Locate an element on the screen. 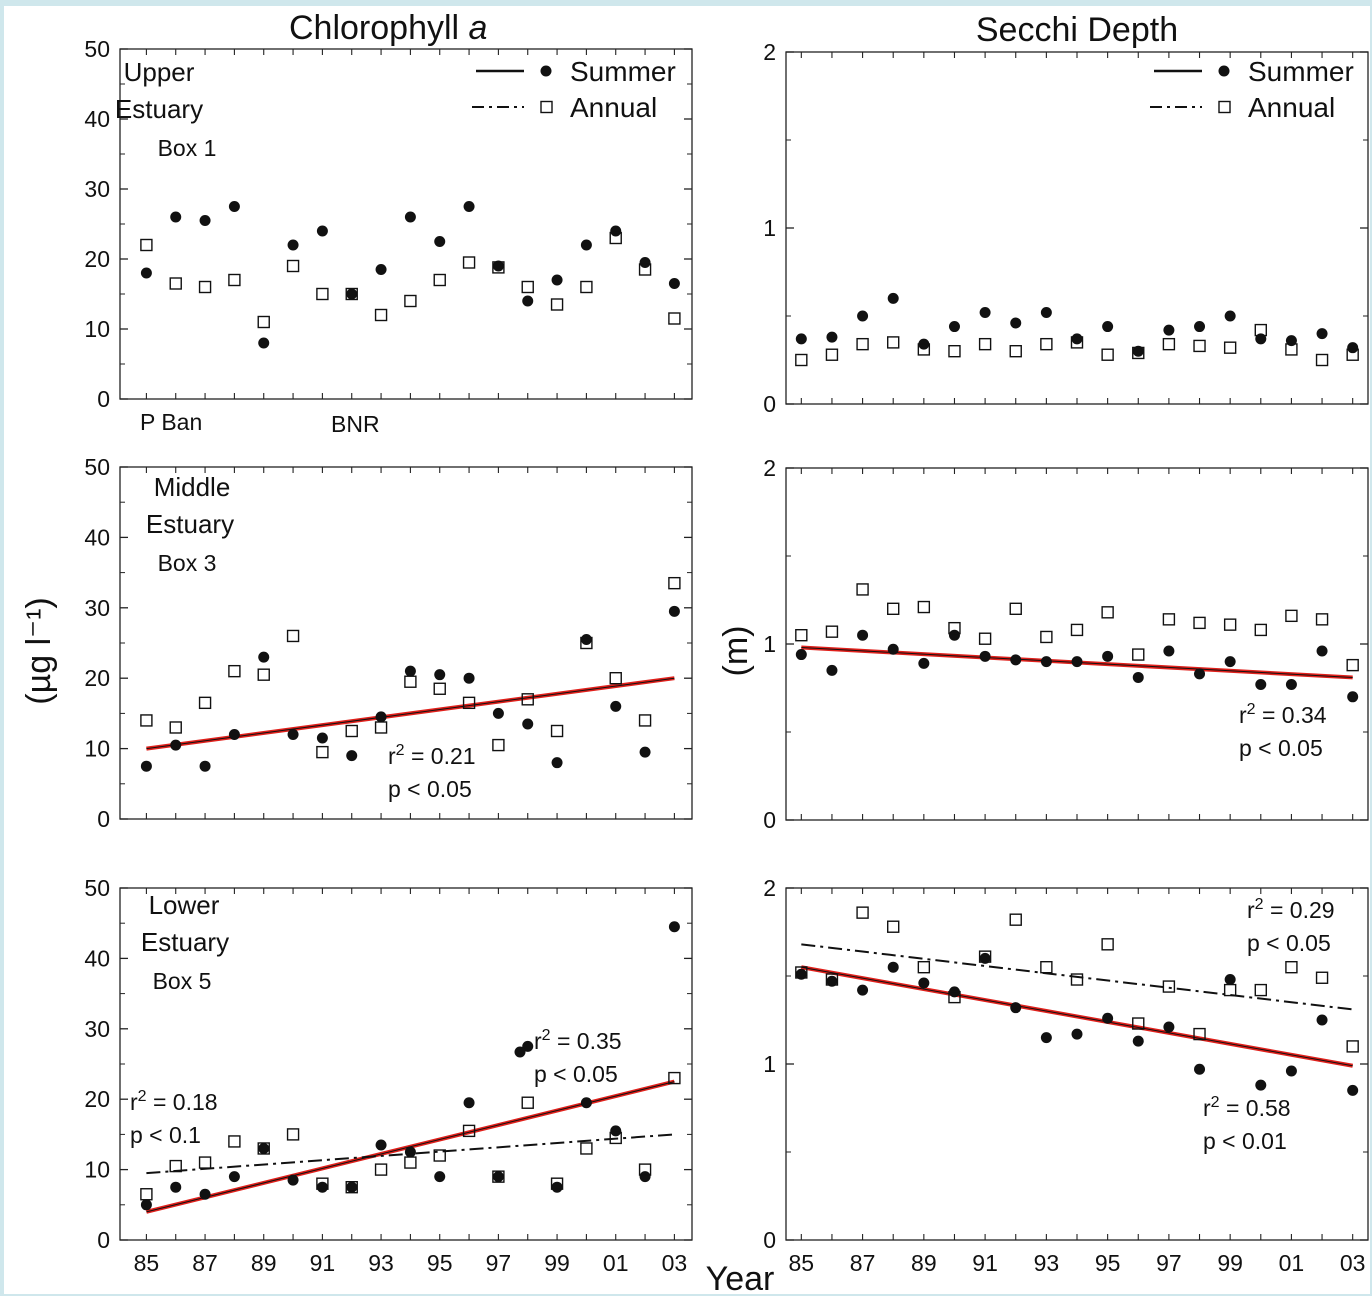  chlorophyll-title: Chlorophyll a is located at coordinates (388, 28).